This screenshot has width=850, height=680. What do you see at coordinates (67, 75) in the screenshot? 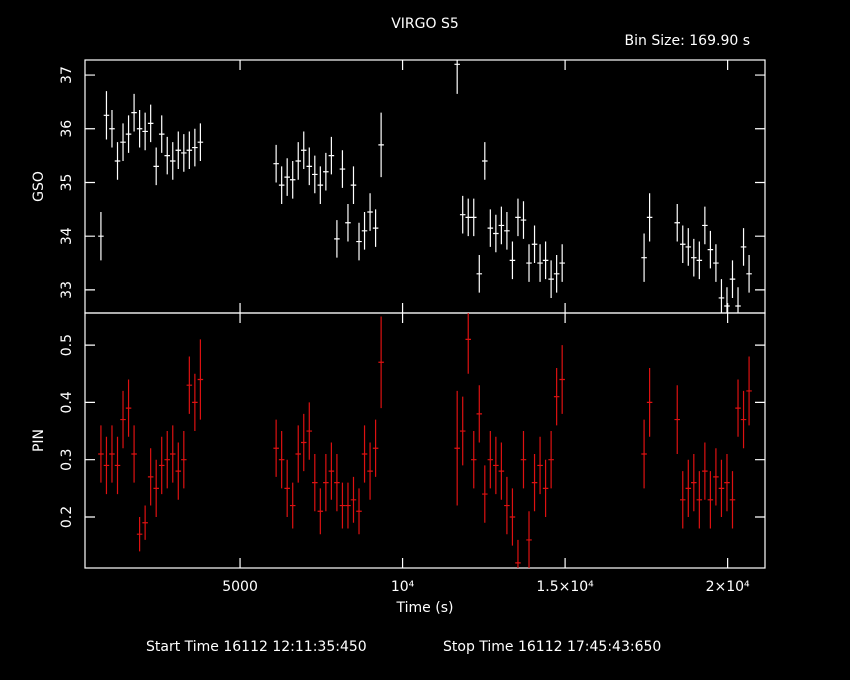
I see `y-tick-label: 37` at bounding box center [67, 75].